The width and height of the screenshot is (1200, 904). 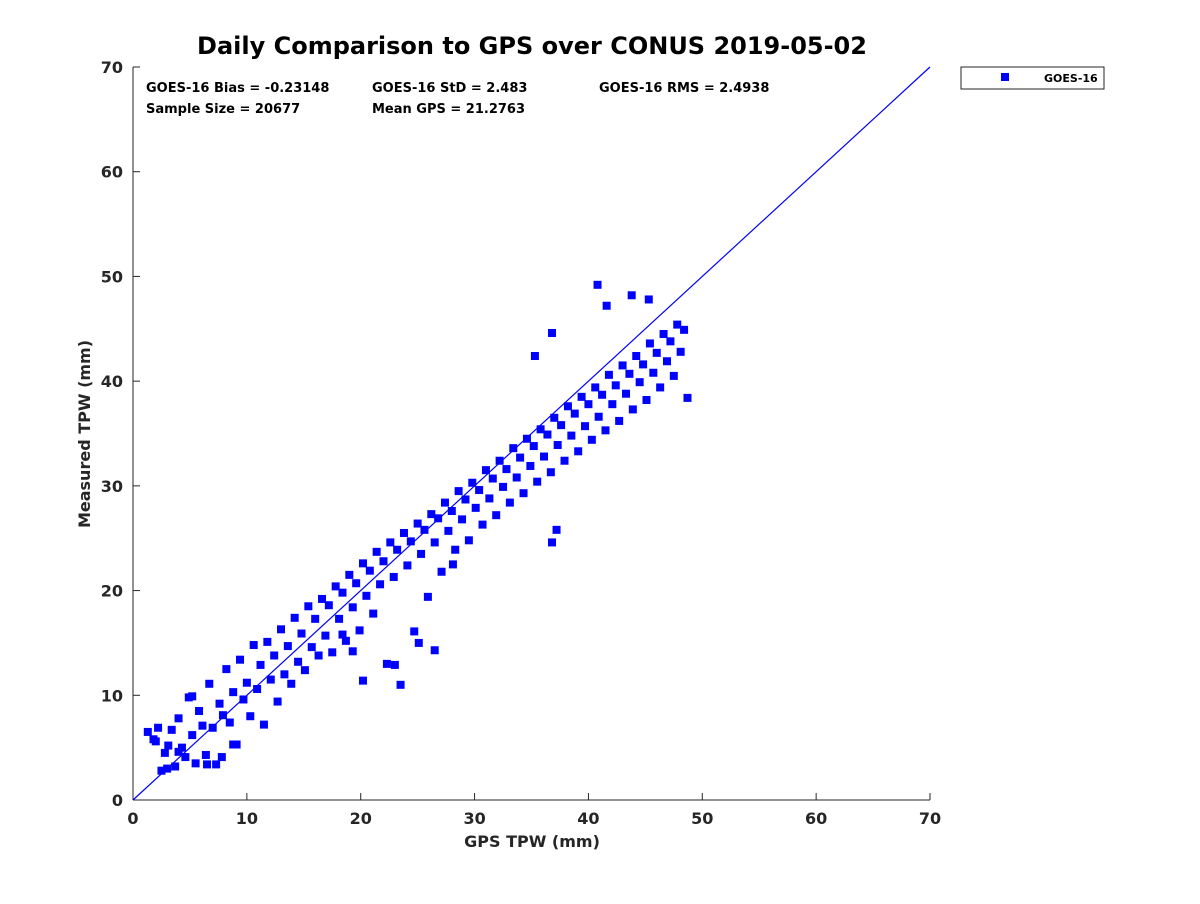 What do you see at coordinates (247, 818) in the screenshot?
I see `x-tick-label: 10` at bounding box center [247, 818].